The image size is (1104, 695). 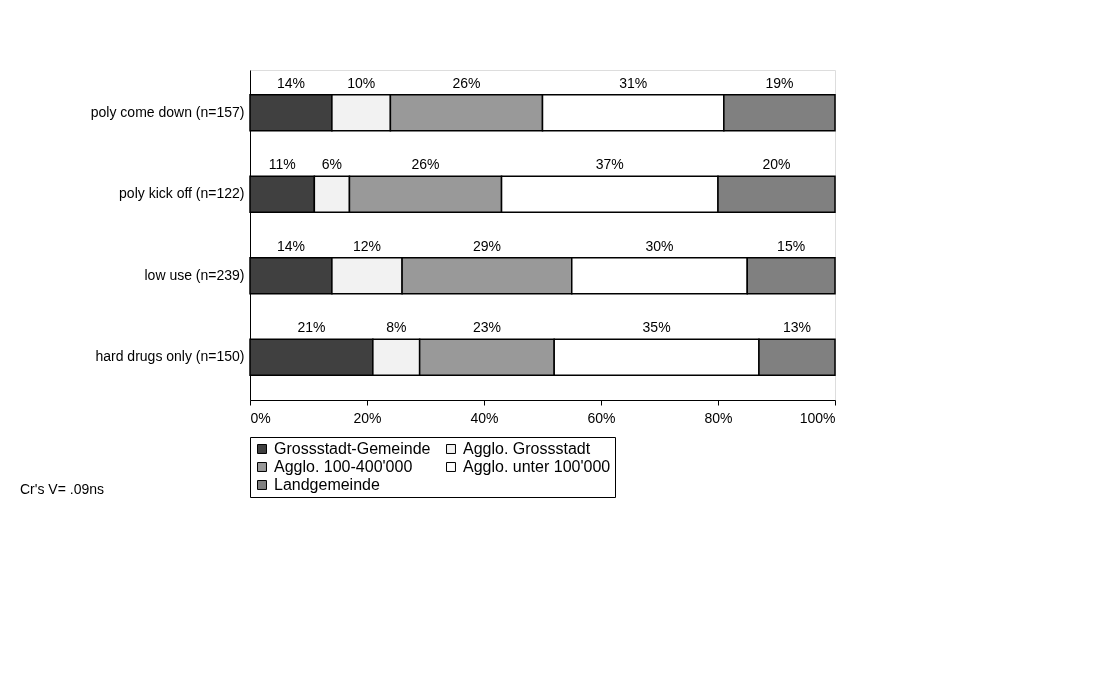 What do you see at coordinates (779, 82) in the screenshot?
I see `data-label: 19%` at bounding box center [779, 82].